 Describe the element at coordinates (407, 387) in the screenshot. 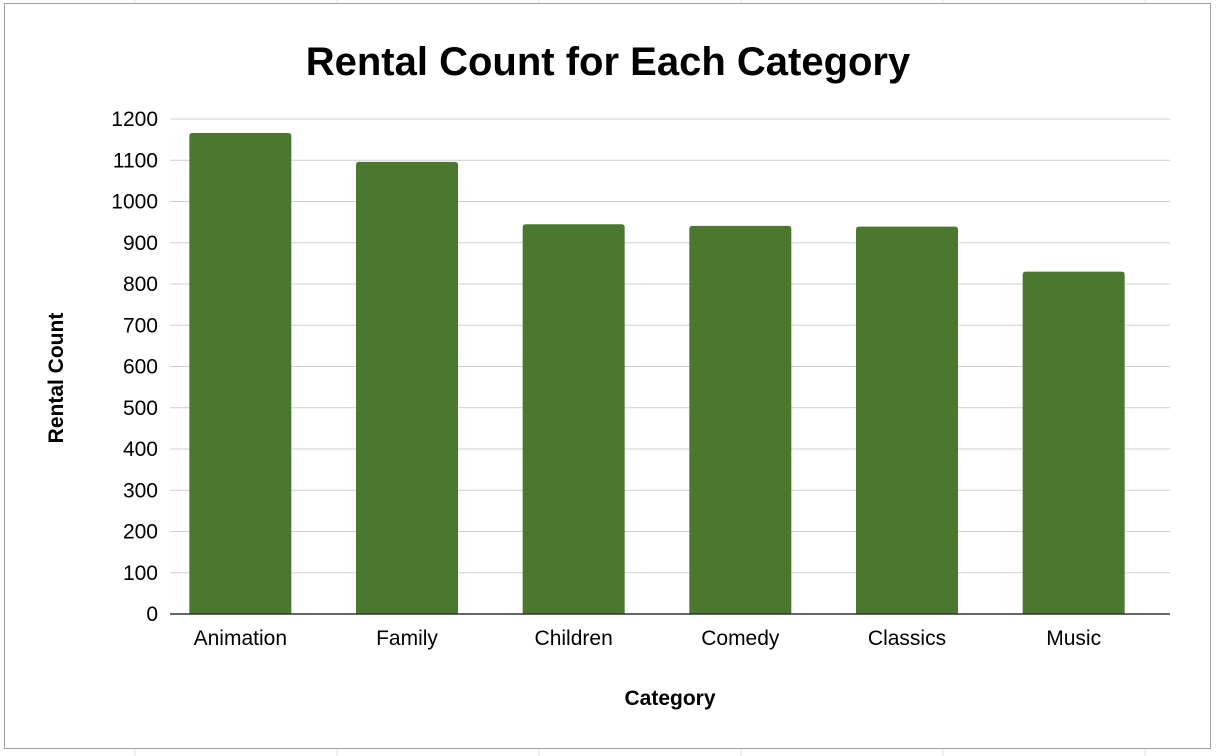

I see `bar-family` at that location.